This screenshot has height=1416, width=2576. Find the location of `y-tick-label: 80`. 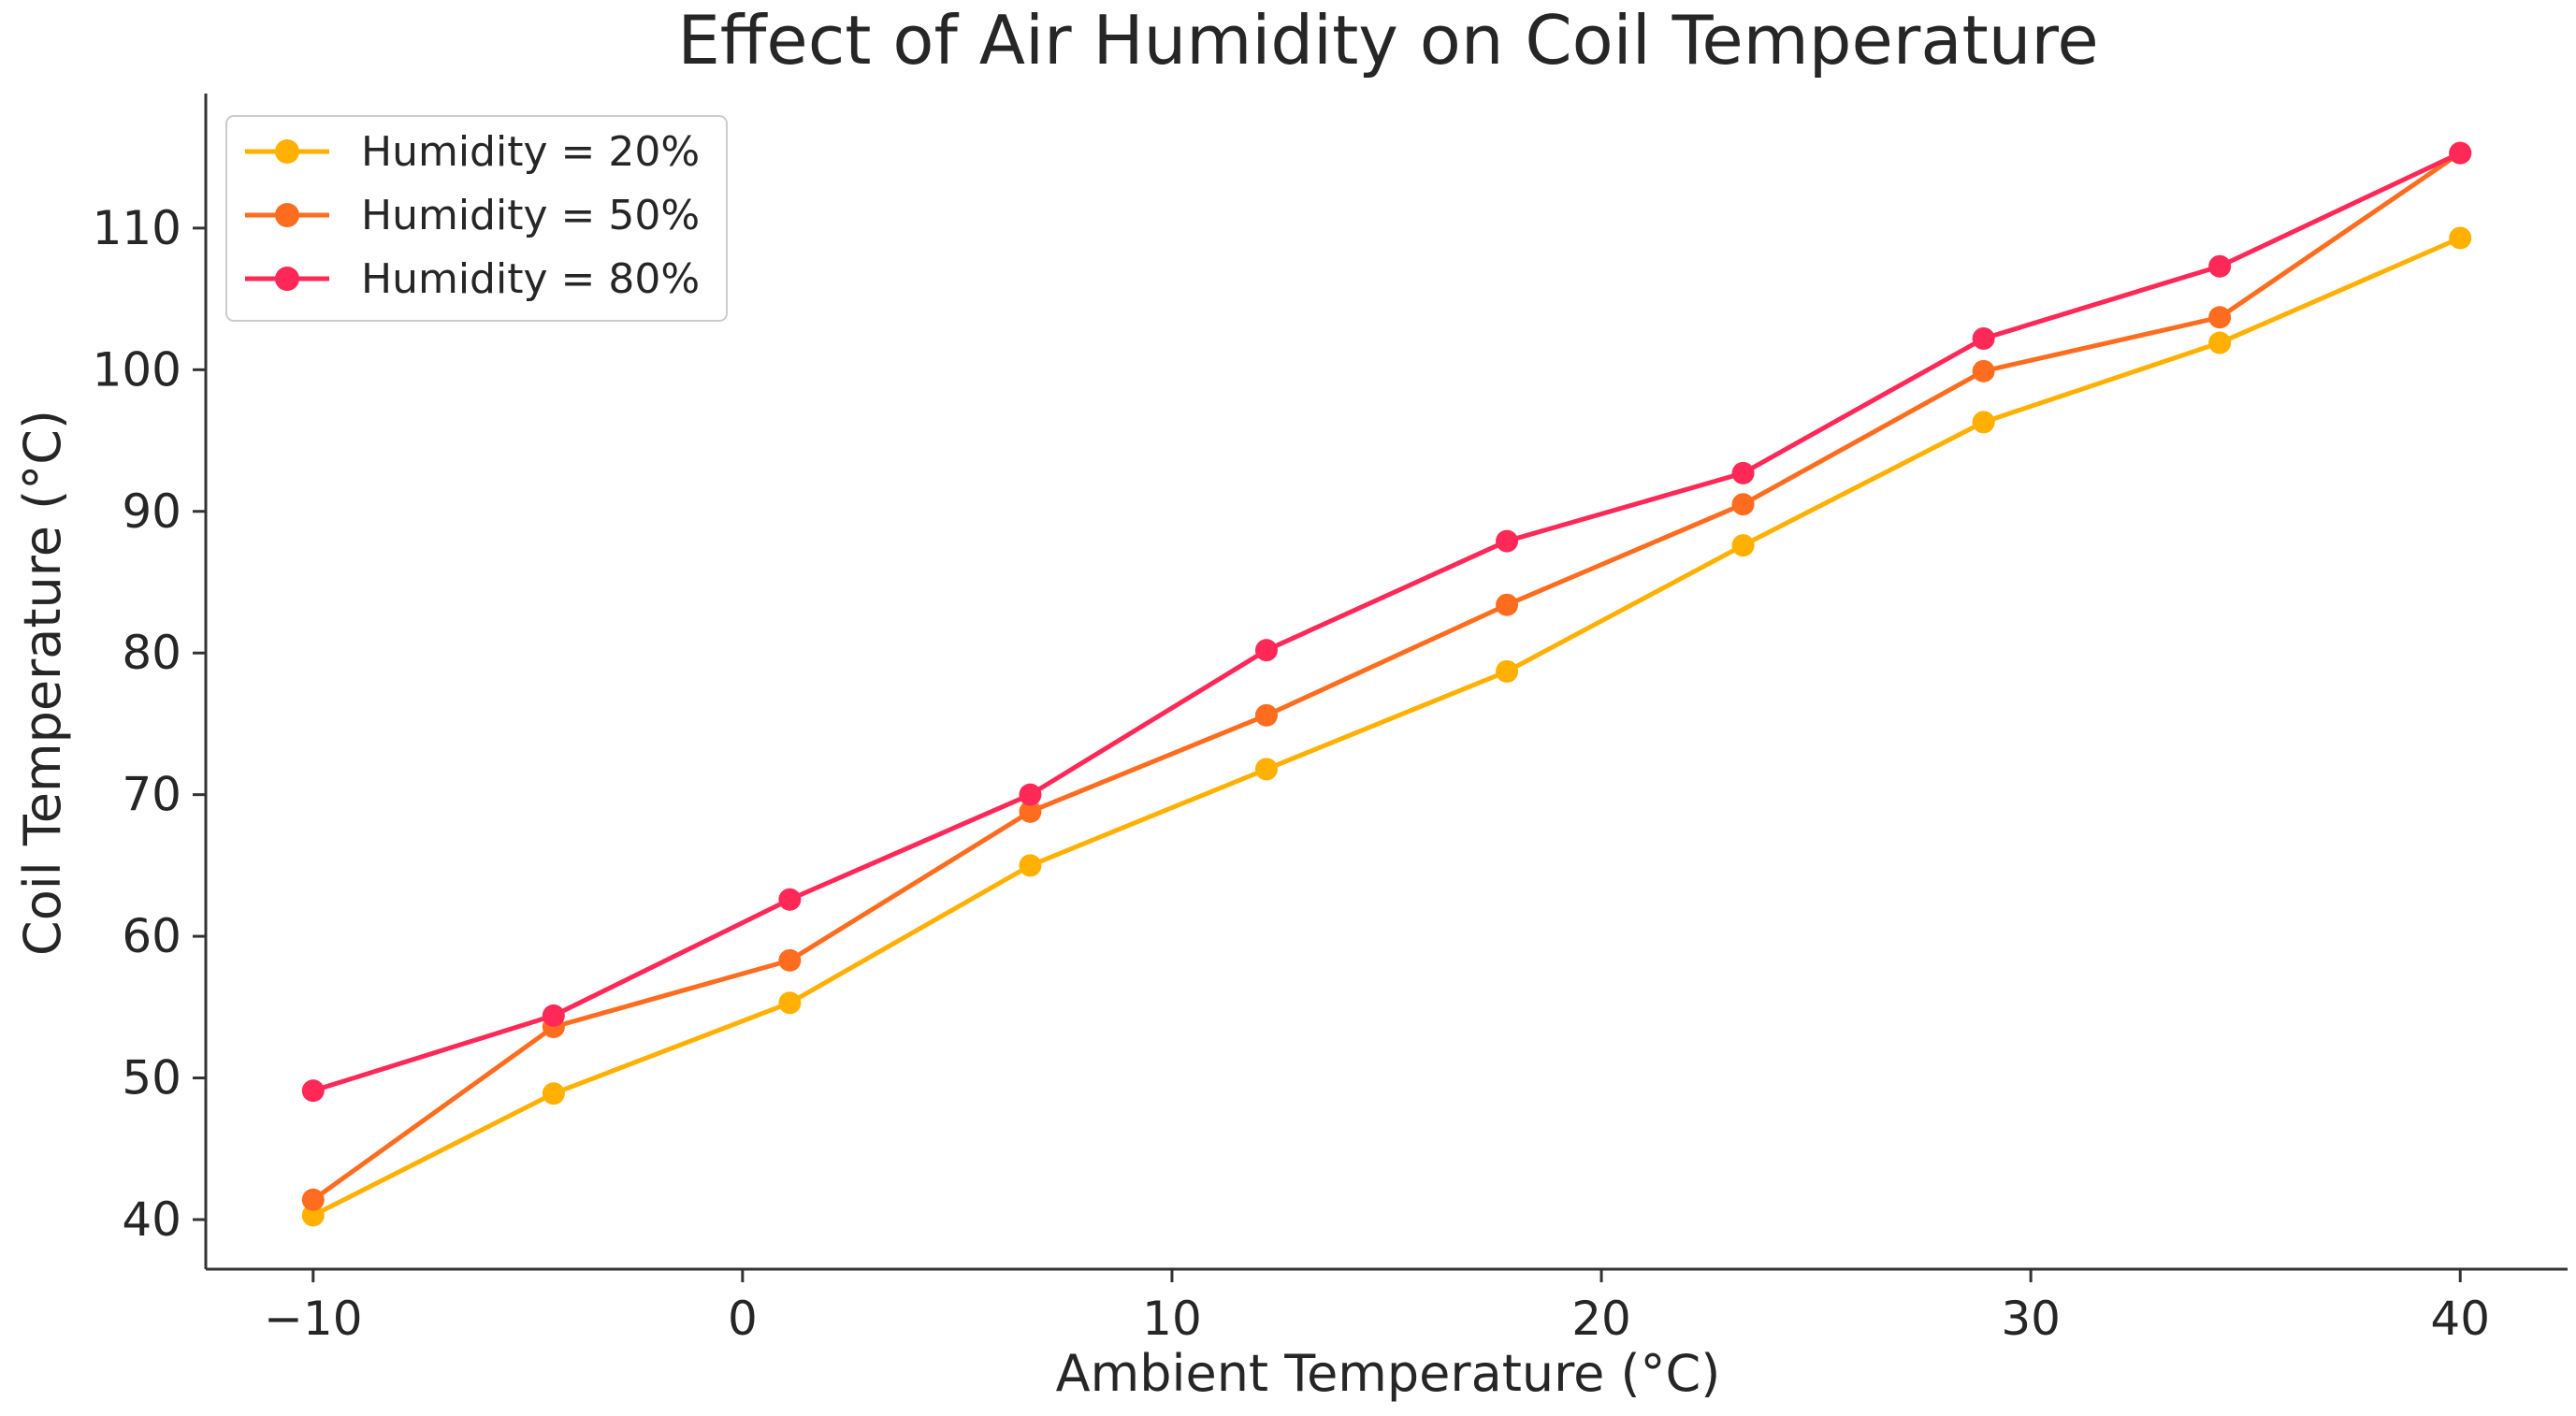

y-tick-label: 80 is located at coordinates (151, 653).